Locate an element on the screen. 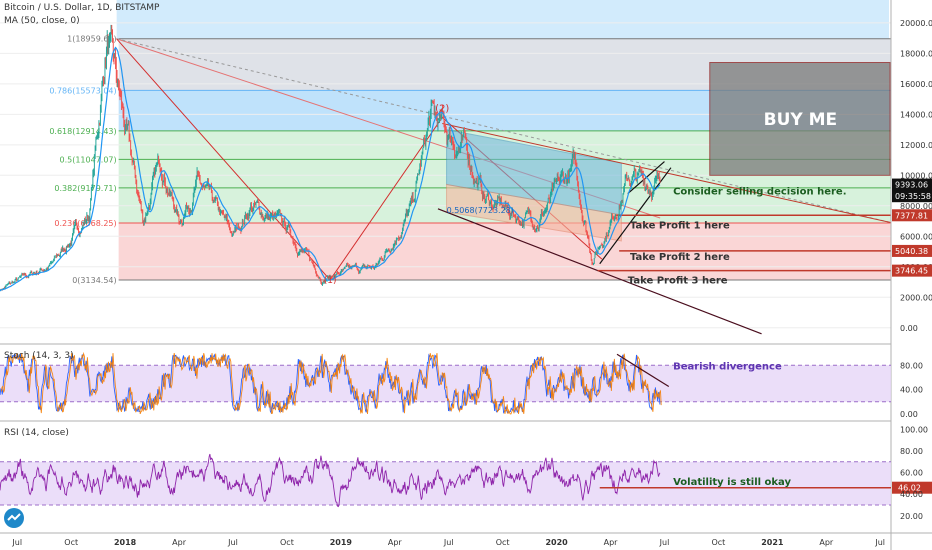 The image size is (932, 550). volatility-label: Volatility is still okay is located at coordinates (732, 482).